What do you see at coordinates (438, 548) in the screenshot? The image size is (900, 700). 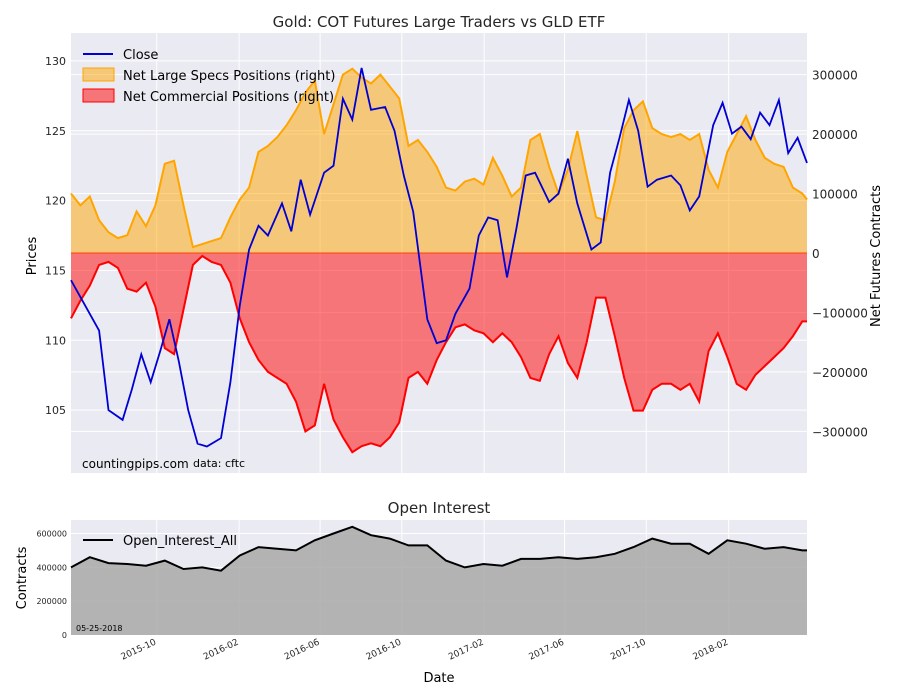 I see `open-interest-line` at bounding box center [438, 548].